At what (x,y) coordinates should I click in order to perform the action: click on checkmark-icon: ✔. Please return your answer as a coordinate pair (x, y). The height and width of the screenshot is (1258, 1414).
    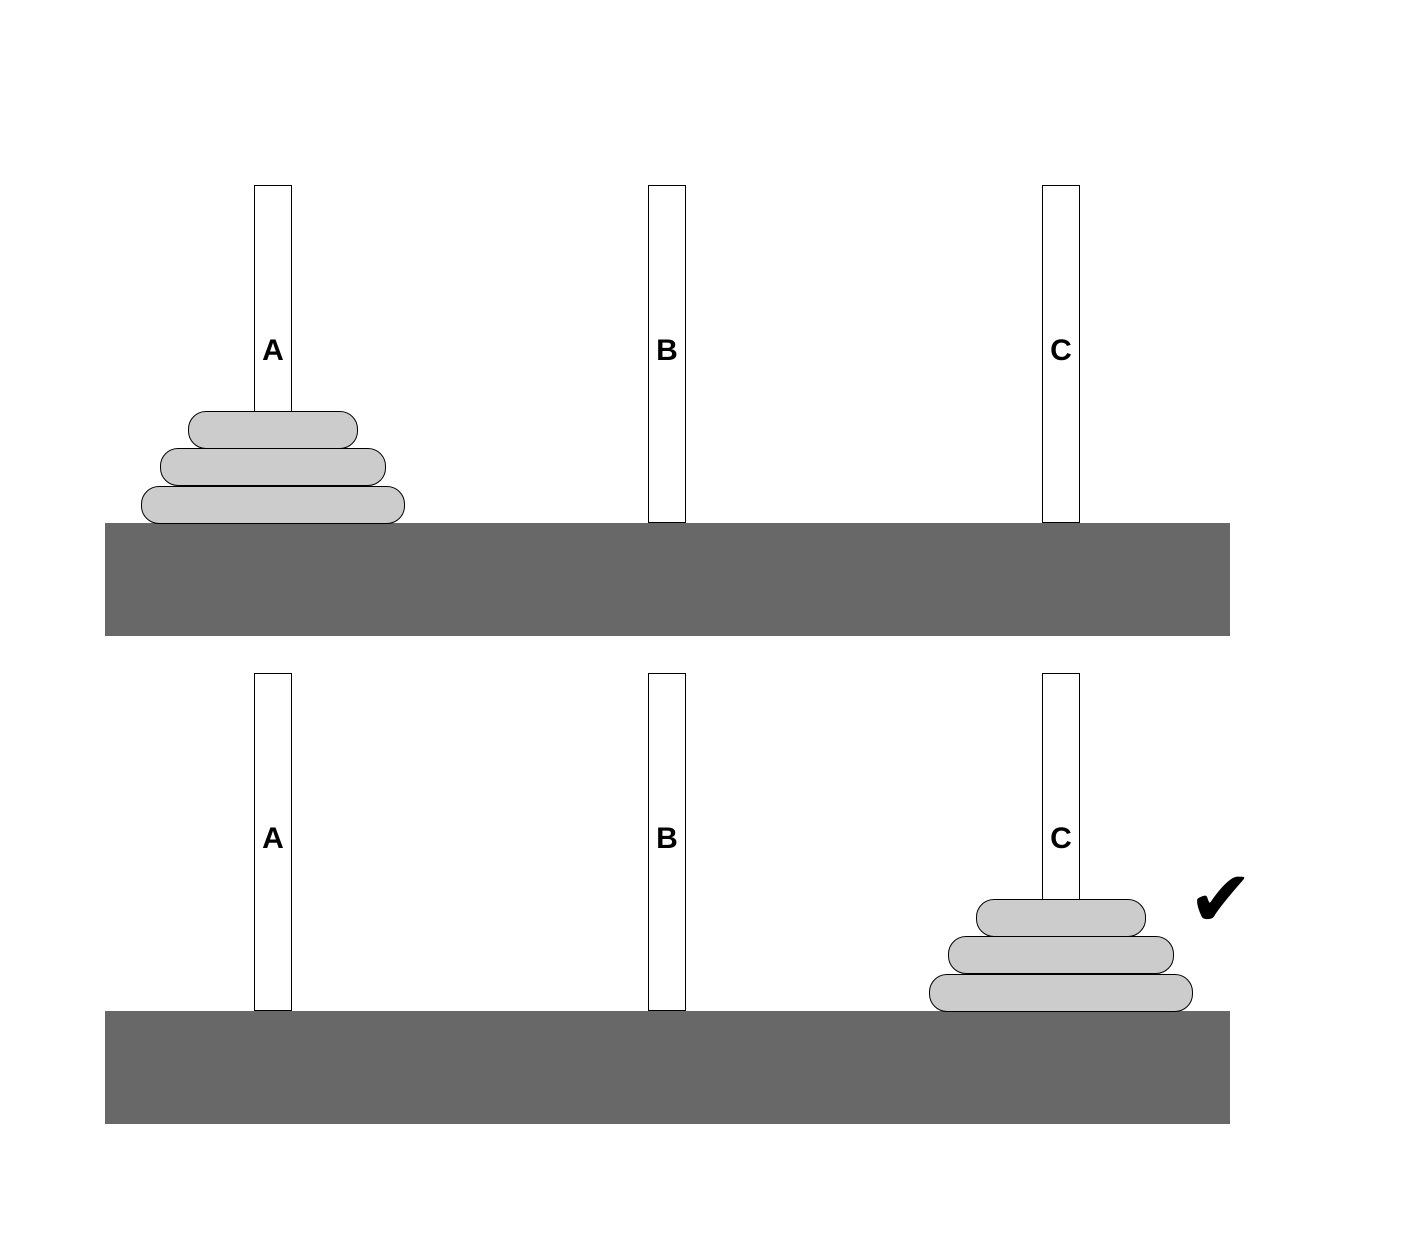
    Looking at the image, I should click on (1221, 900).